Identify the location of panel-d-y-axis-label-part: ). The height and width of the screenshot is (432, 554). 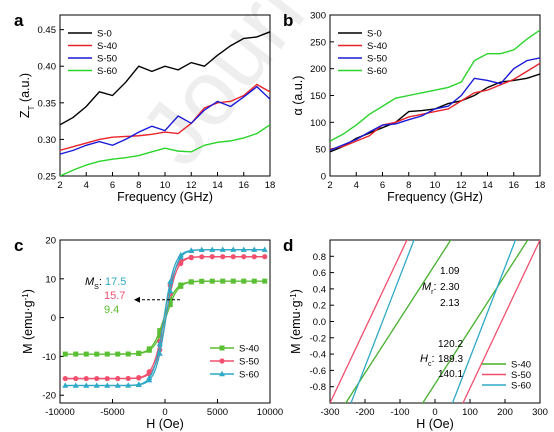
(296, 291).